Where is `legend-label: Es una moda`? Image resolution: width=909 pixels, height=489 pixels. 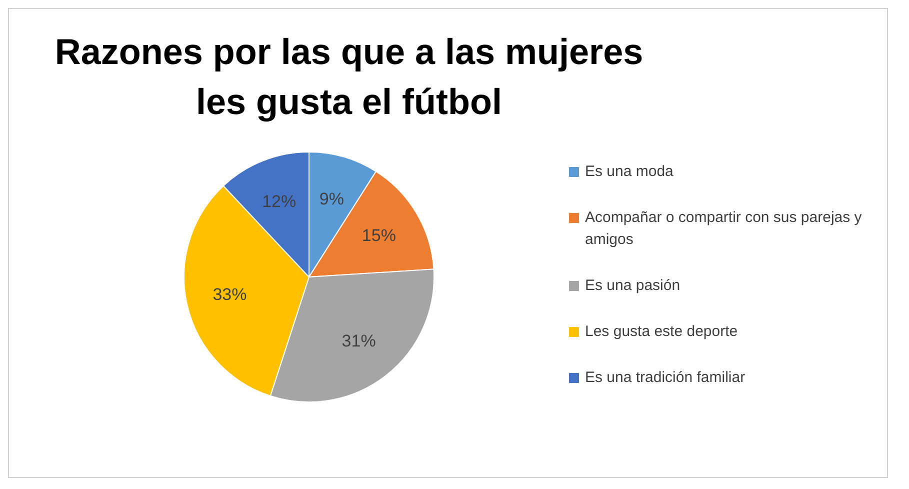 legend-label: Es una moda is located at coordinates (629, 172).